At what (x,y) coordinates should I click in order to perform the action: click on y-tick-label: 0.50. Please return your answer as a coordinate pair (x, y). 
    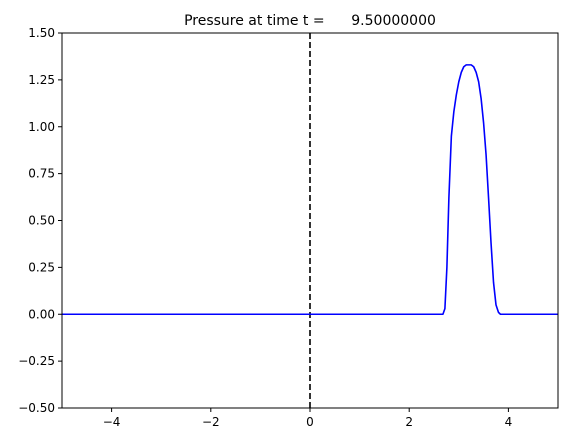
    Looking at the image, I should click on (41, 221).